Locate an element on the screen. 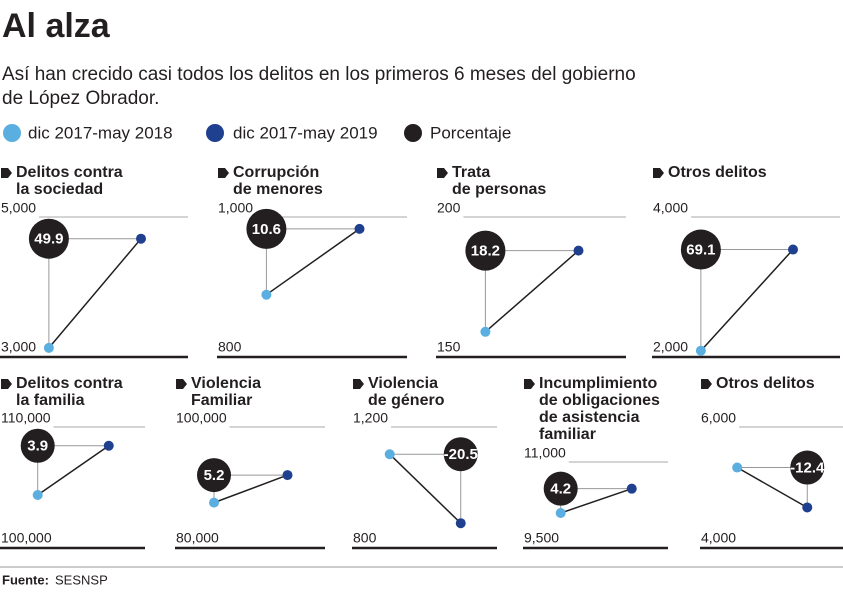 Image resolution: width=843 pixels, height=594 pixels. panel-title: la sociedad is located at coordinates (59, 189).